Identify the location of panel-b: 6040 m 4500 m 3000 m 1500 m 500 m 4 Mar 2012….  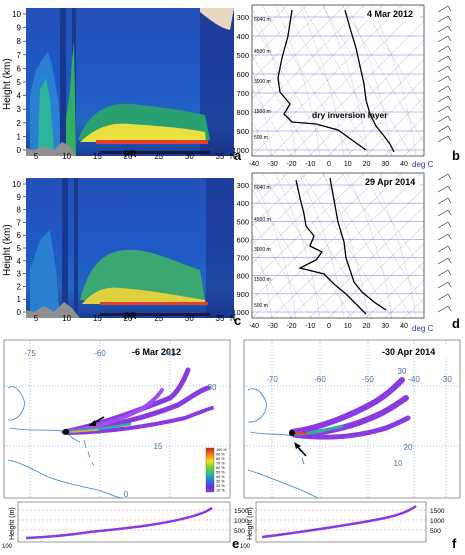
(346, 86).